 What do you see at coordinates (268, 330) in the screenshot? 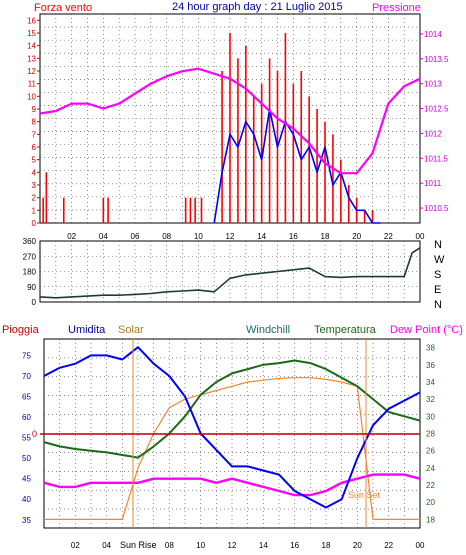
I see `windchill-header: Windchill` at bounding box center [268, 330].